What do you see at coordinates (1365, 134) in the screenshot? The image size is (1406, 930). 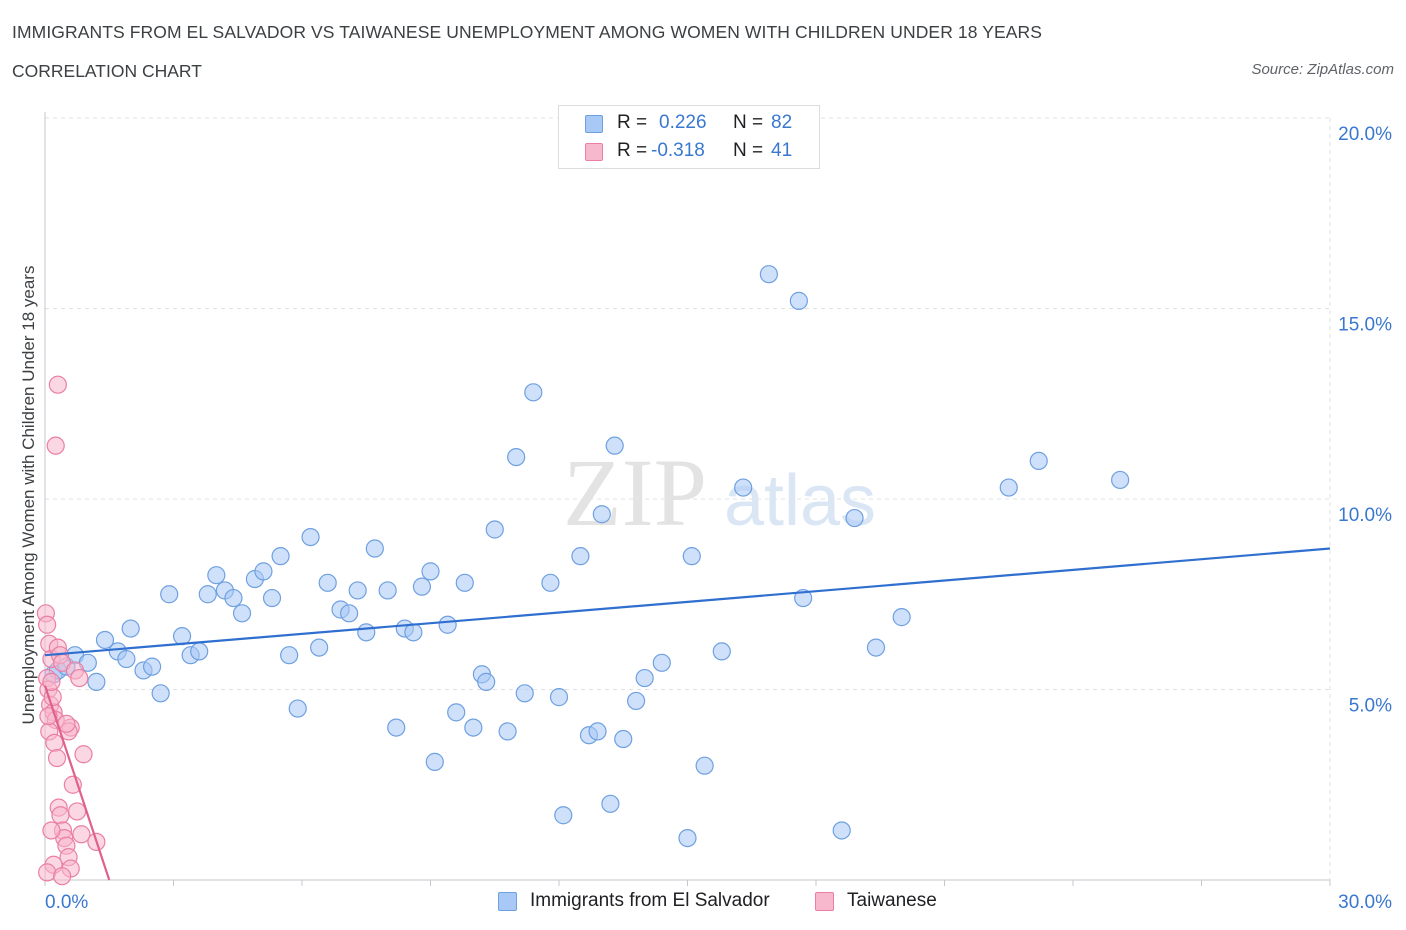 I see `y-tick-label: 20.0%` at bounding box center [1365, 134].